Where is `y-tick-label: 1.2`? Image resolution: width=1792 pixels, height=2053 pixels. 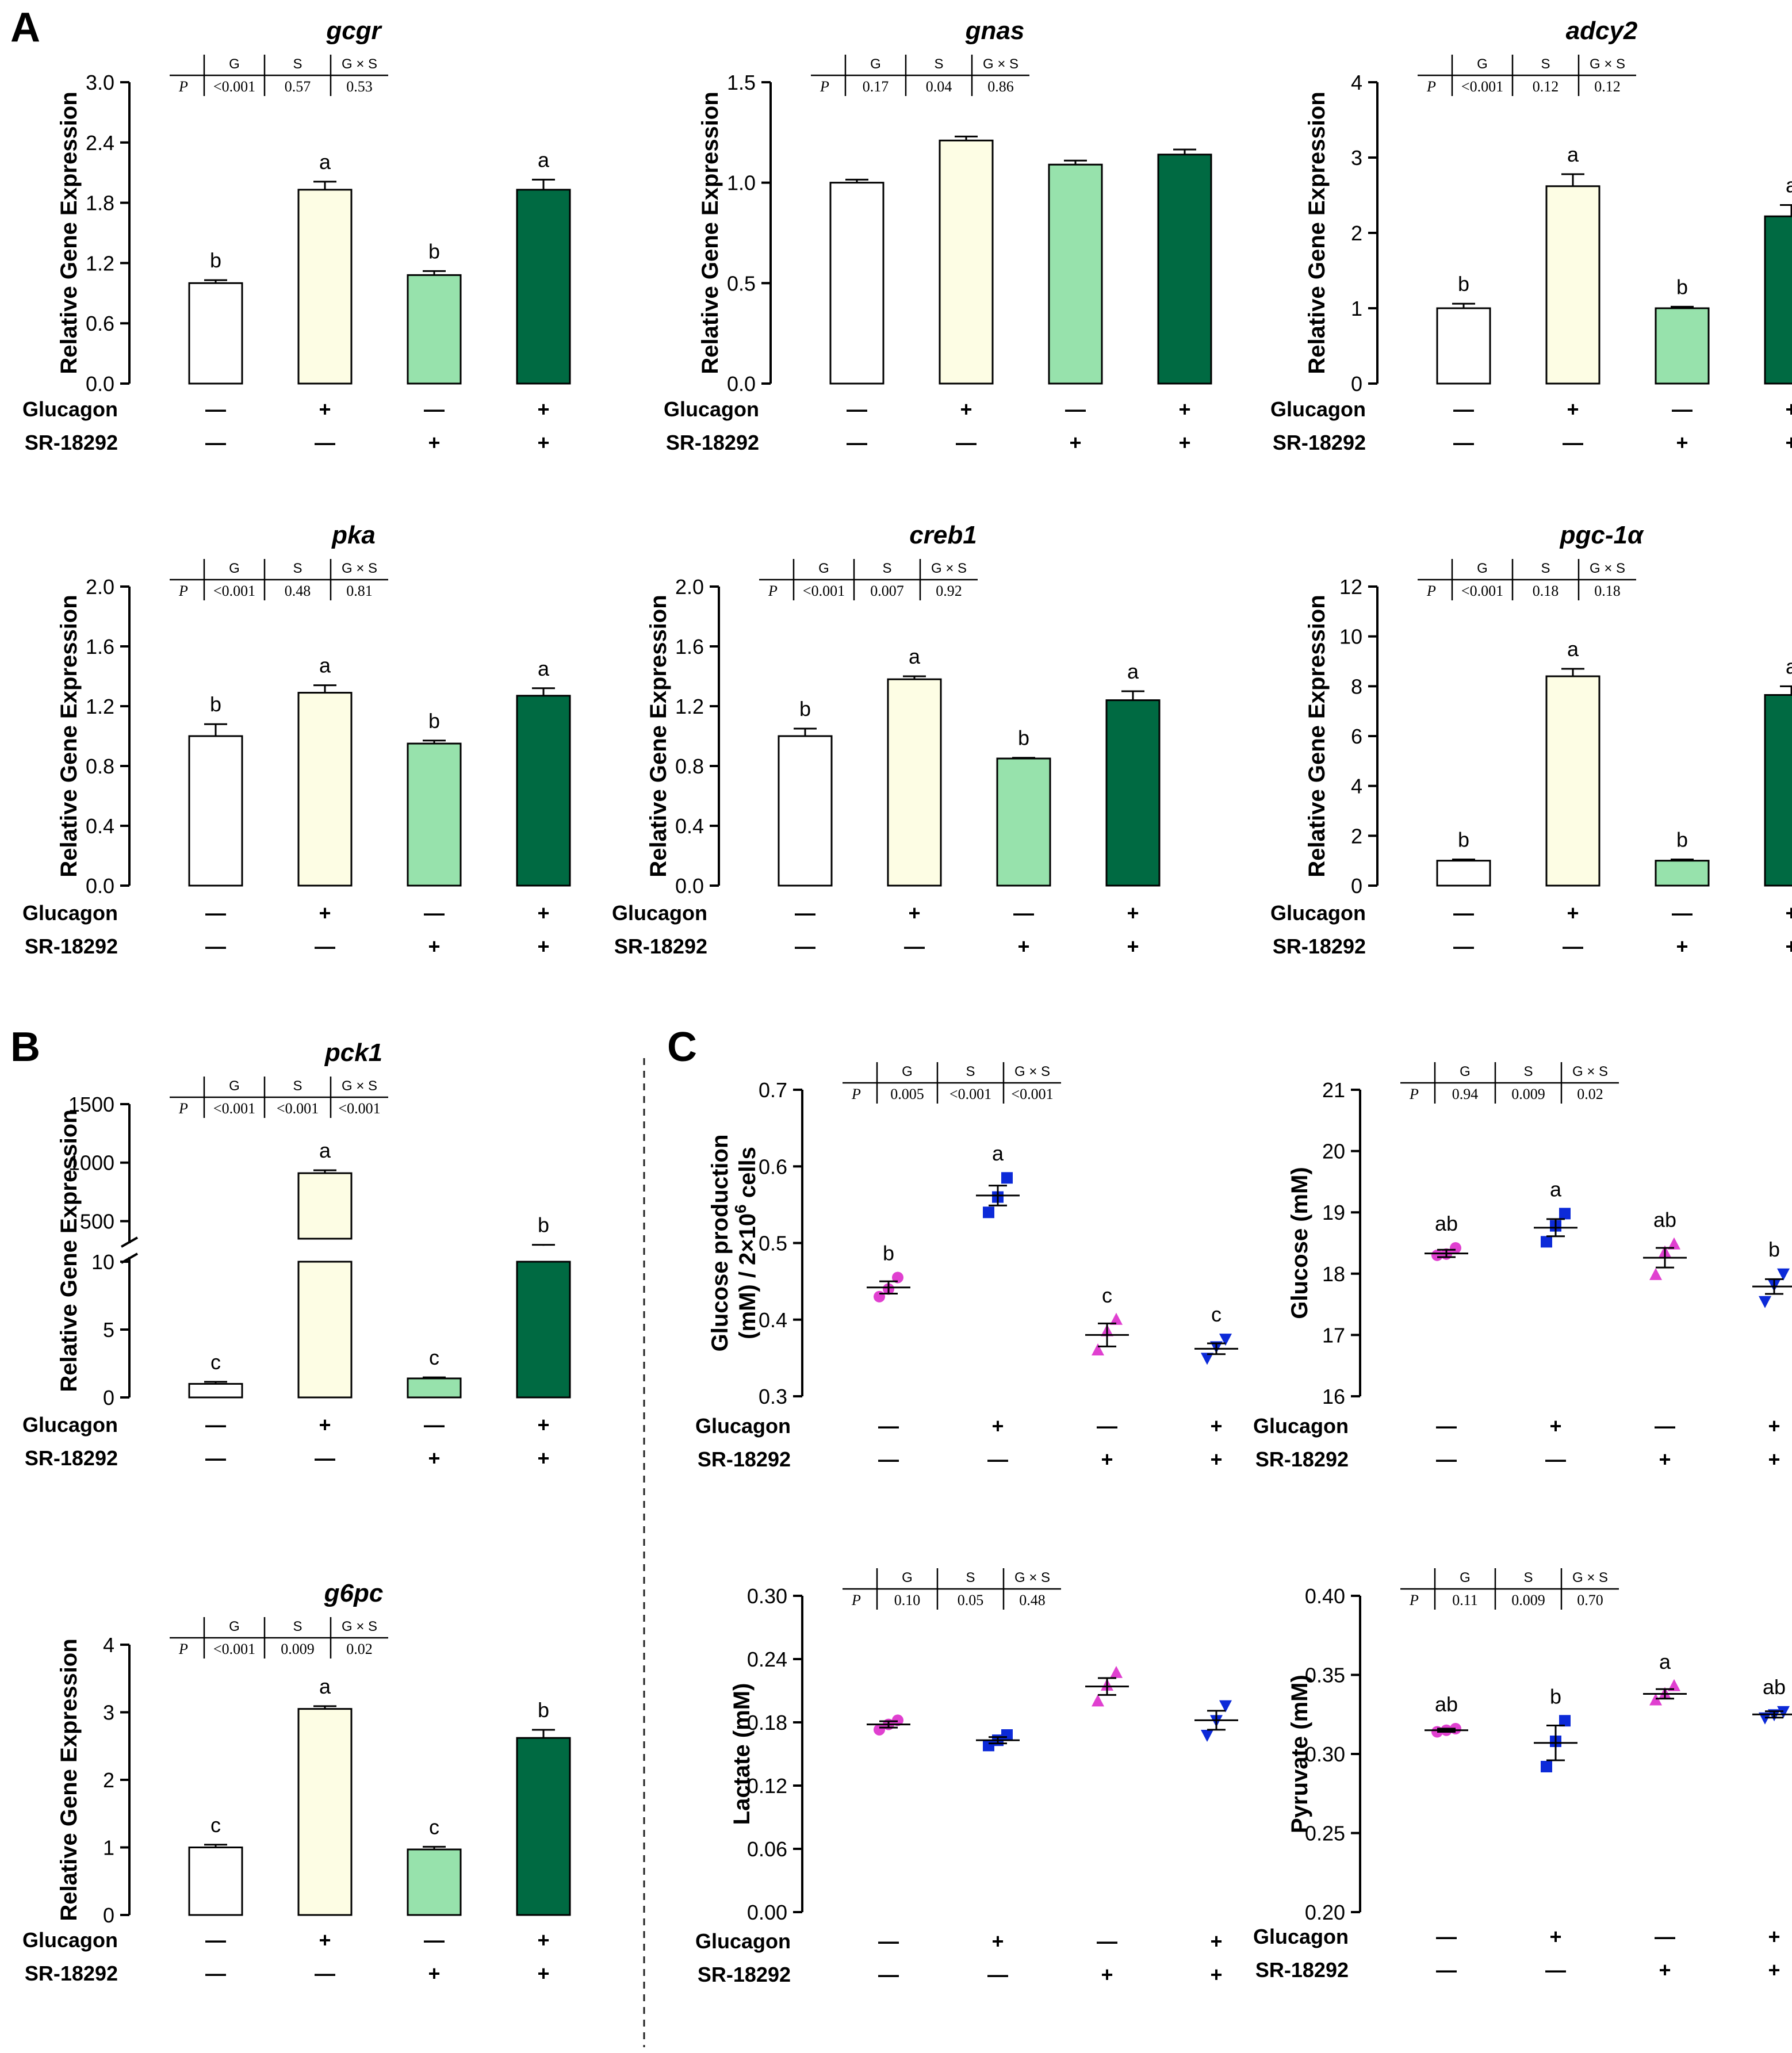
y-tick-label: 1.2 is located at coordinates (689, 706).